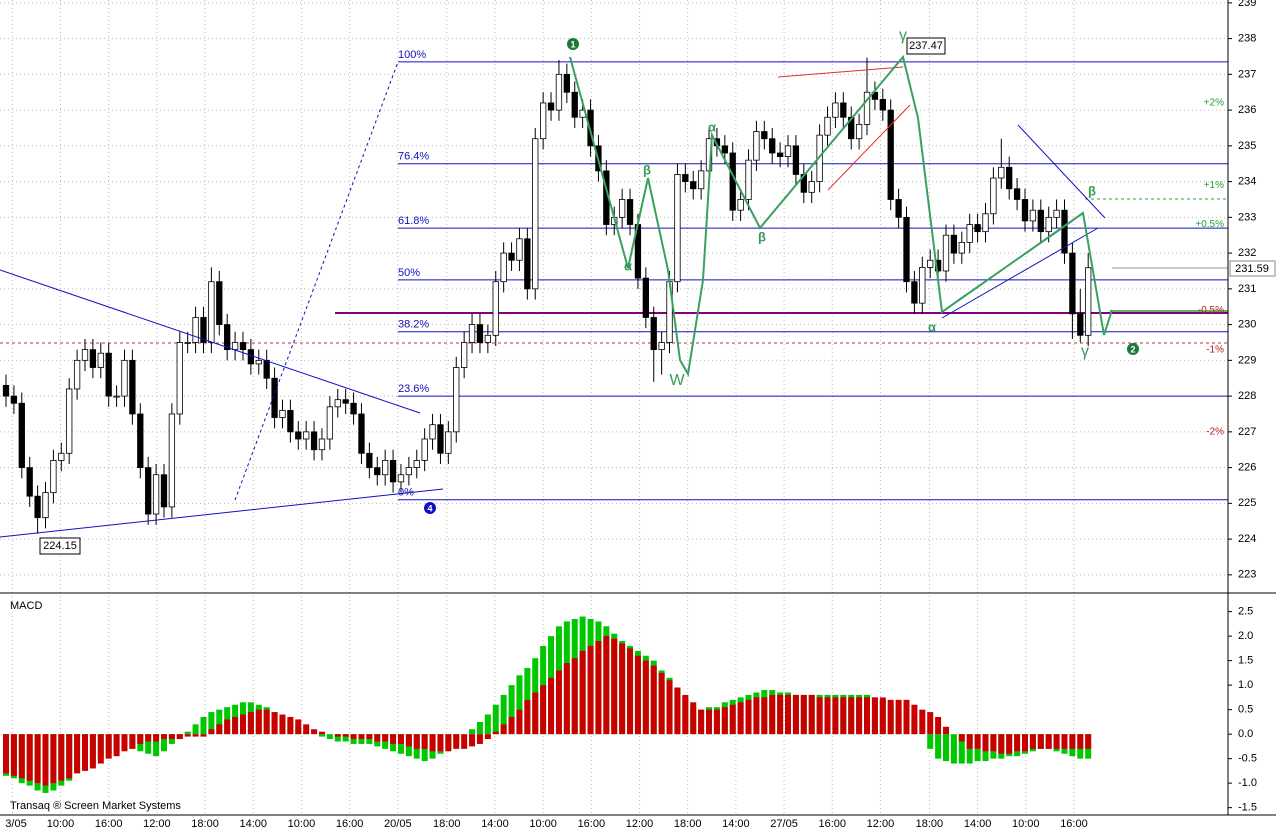 The width and height of the screenshot is (1276, 831). I want to click on x-tick-label: 12:00, so click(157, 824).